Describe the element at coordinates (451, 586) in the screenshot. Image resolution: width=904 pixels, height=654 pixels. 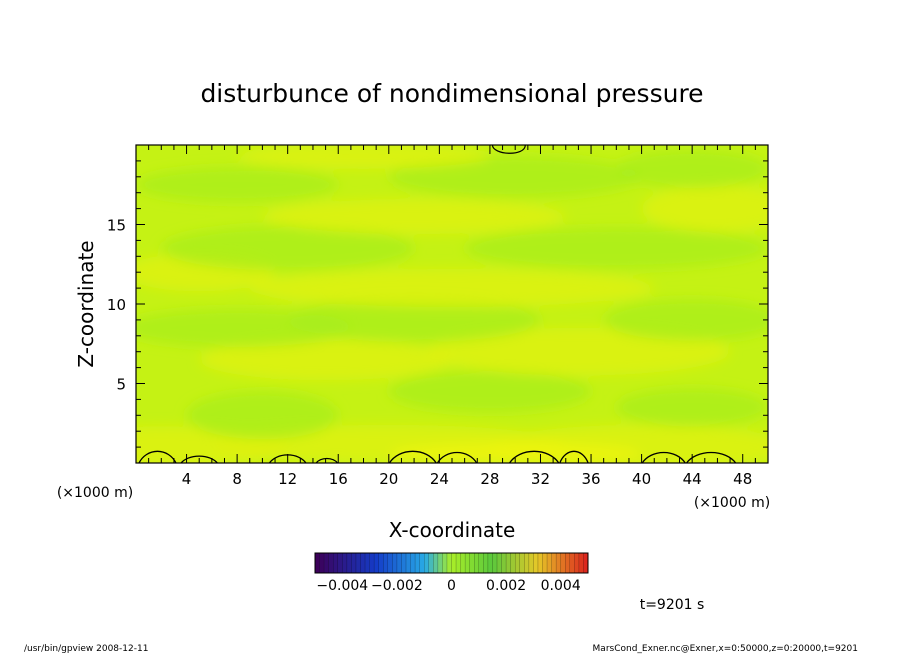
I see `colorbar-tick-label: 0` at that location.